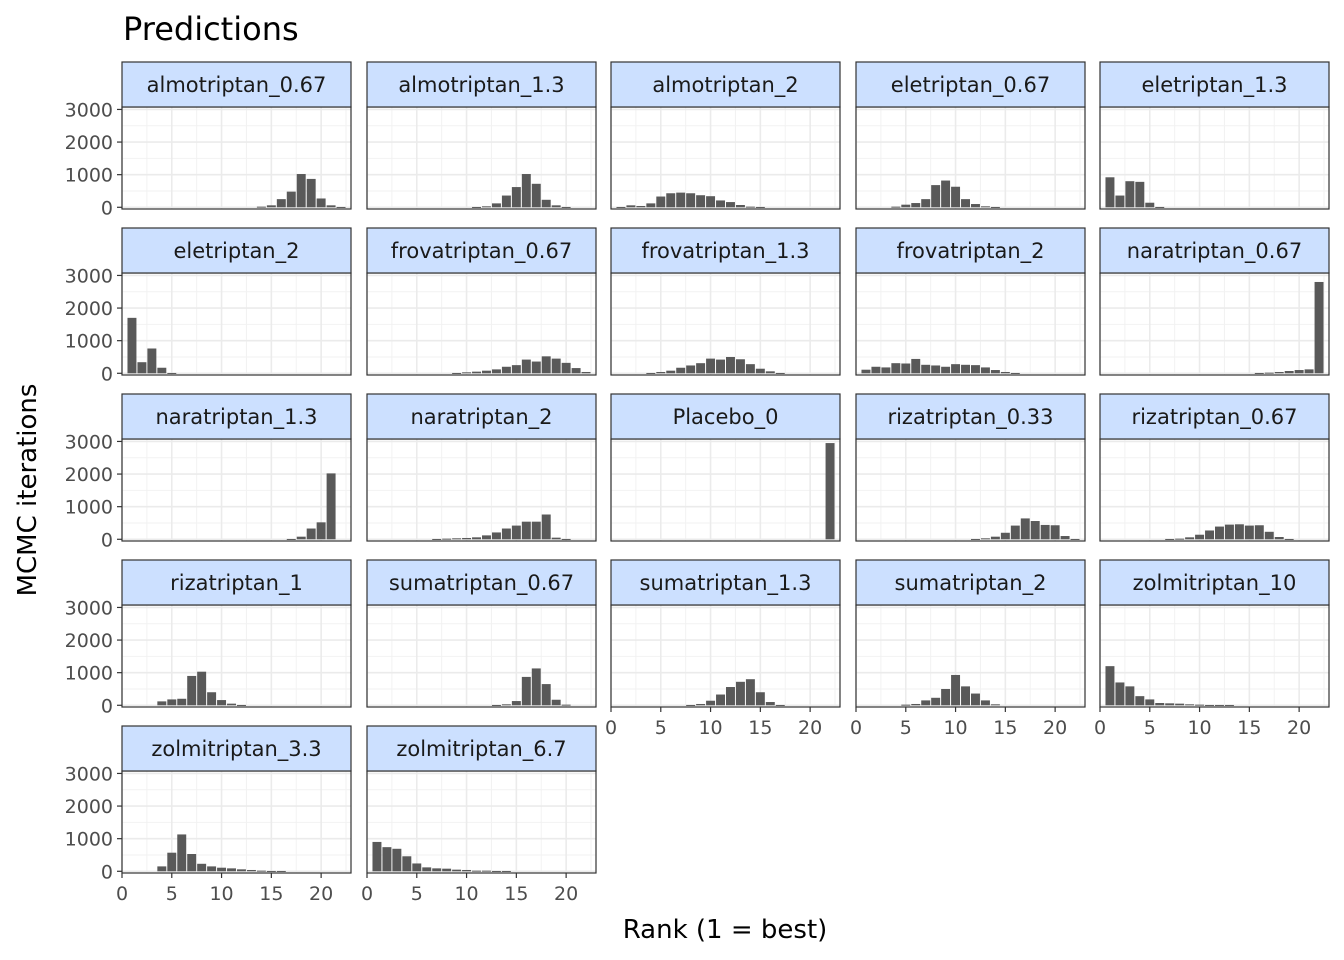  Describe the element at coordinates (481, 85) in the screenshot. I see `facet-label: almotriptan_1.3` at that location.